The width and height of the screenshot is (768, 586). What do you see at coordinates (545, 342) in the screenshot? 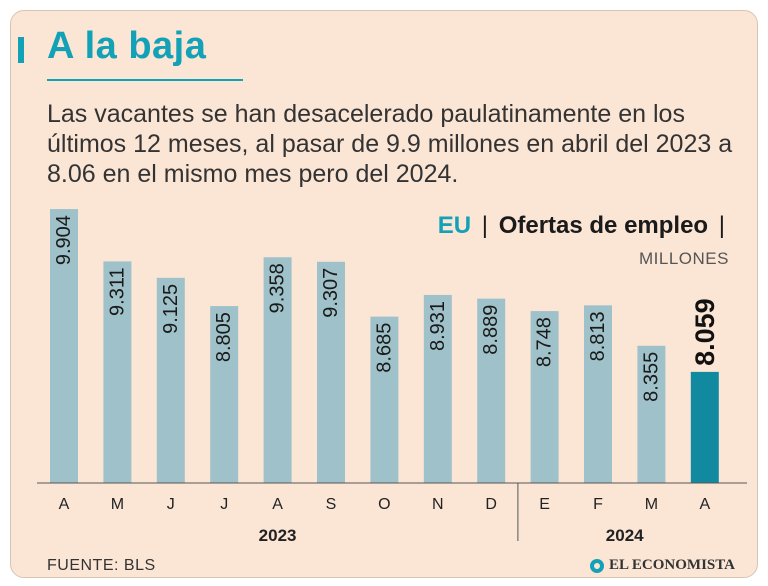
I see `value-label-9: 8.748` at bounding box center [545, 342].